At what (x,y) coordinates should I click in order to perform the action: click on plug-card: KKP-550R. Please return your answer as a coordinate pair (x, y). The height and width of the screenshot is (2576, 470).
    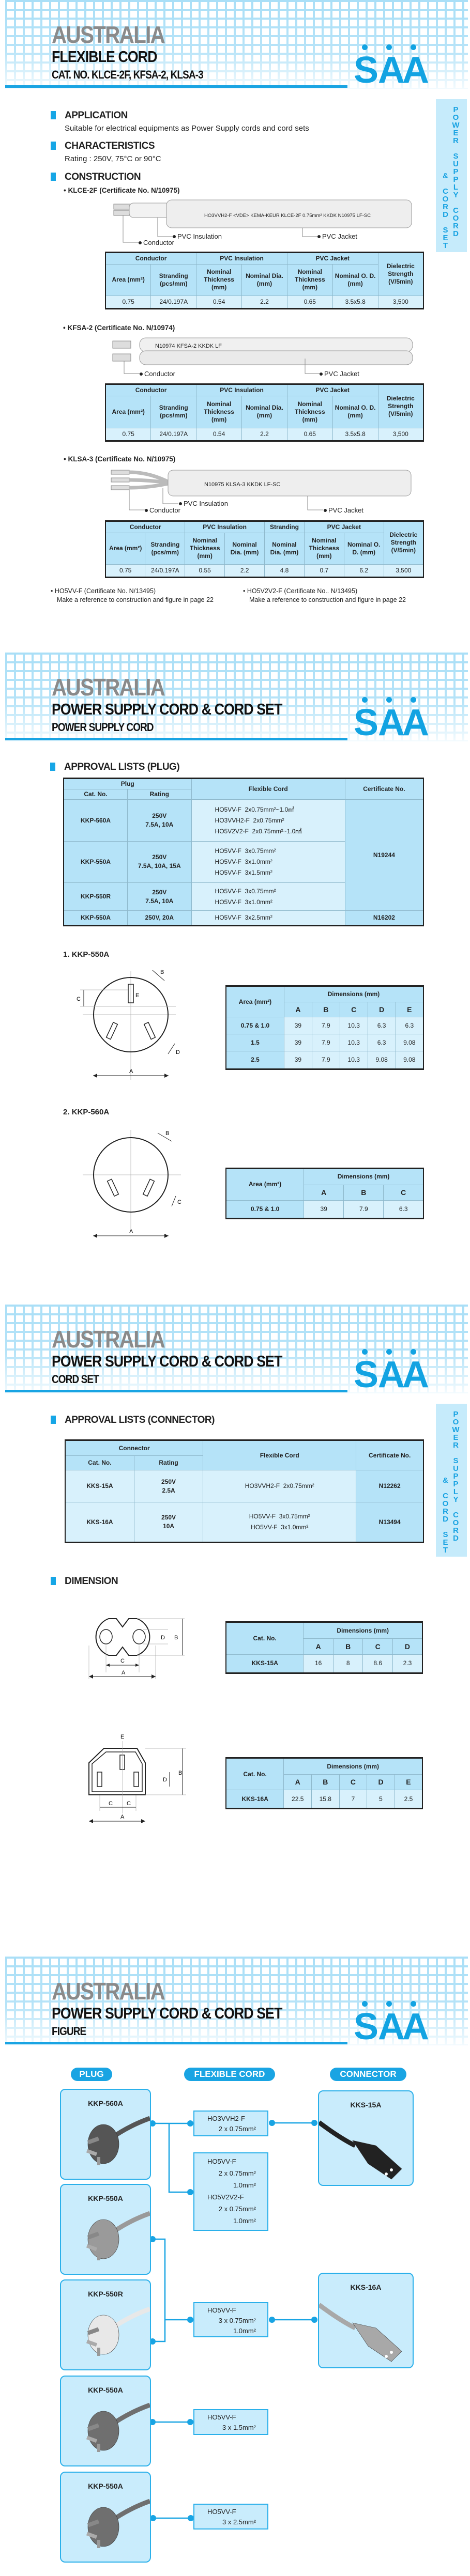
    Looking at the image, I should click on (105, 2324).